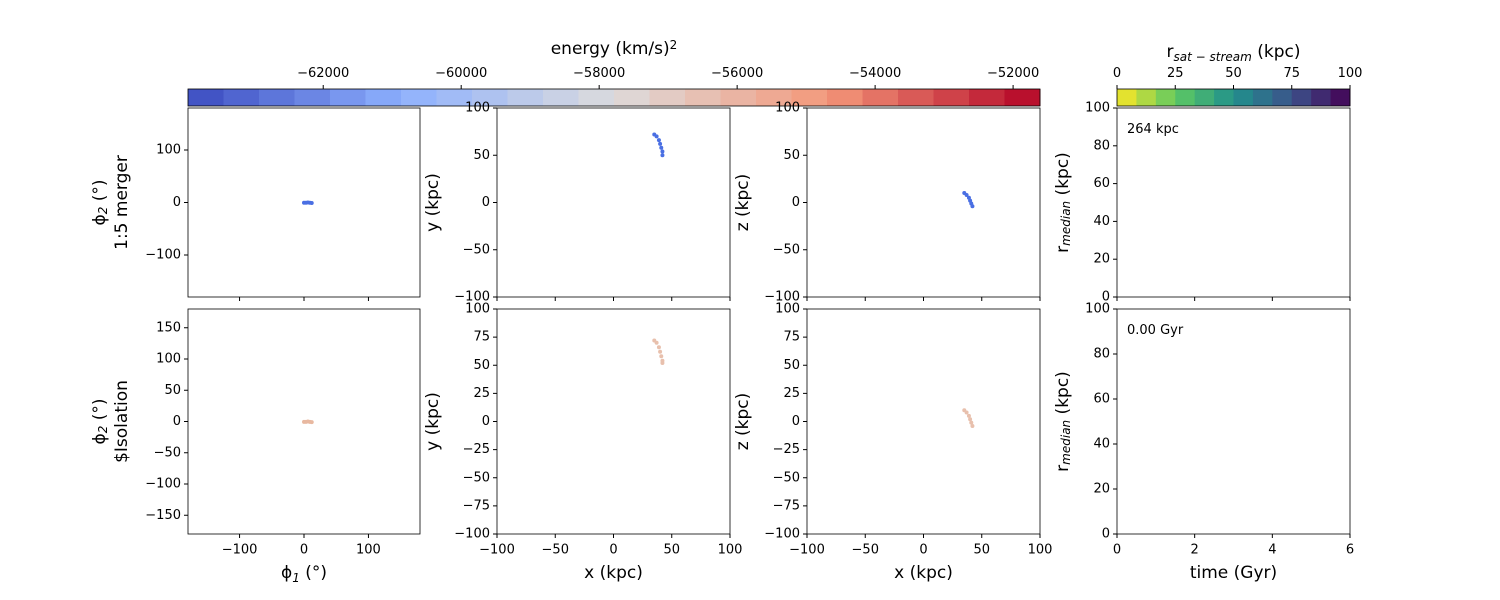  Describe the element at coordinates (791, 365) in the screenshot. I see `y-tick-label: 50` at that location.